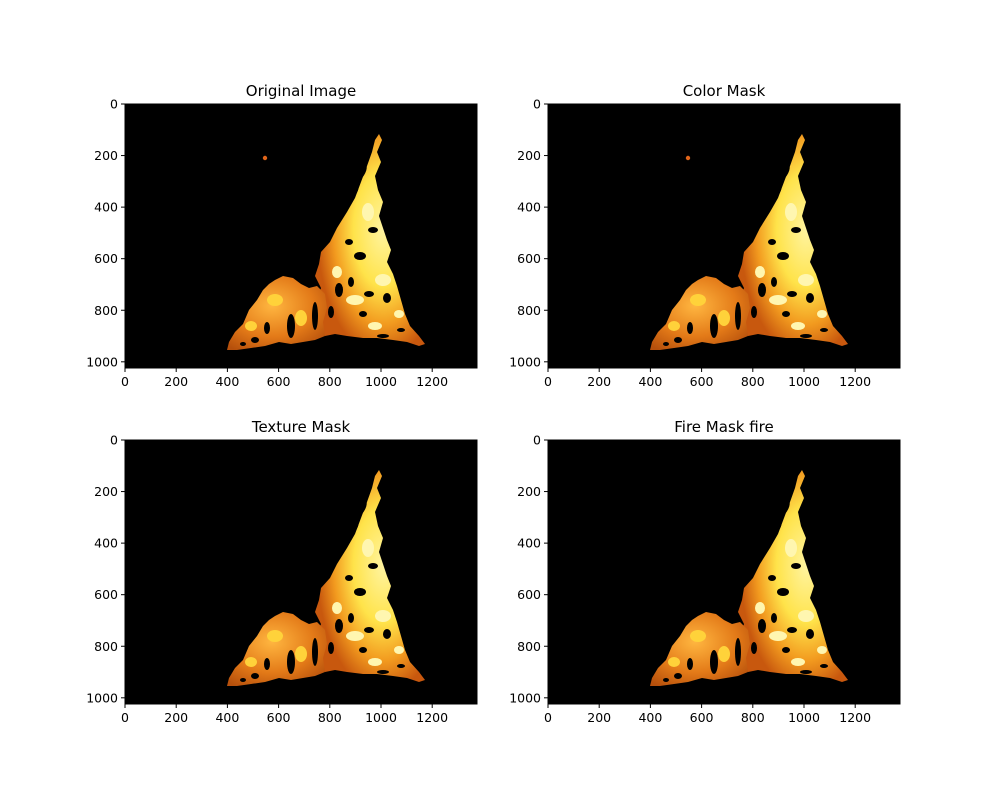  Describe the element at coordinates (301, 91) in the screenshot. I see `panel-title: Original Image` at that location.